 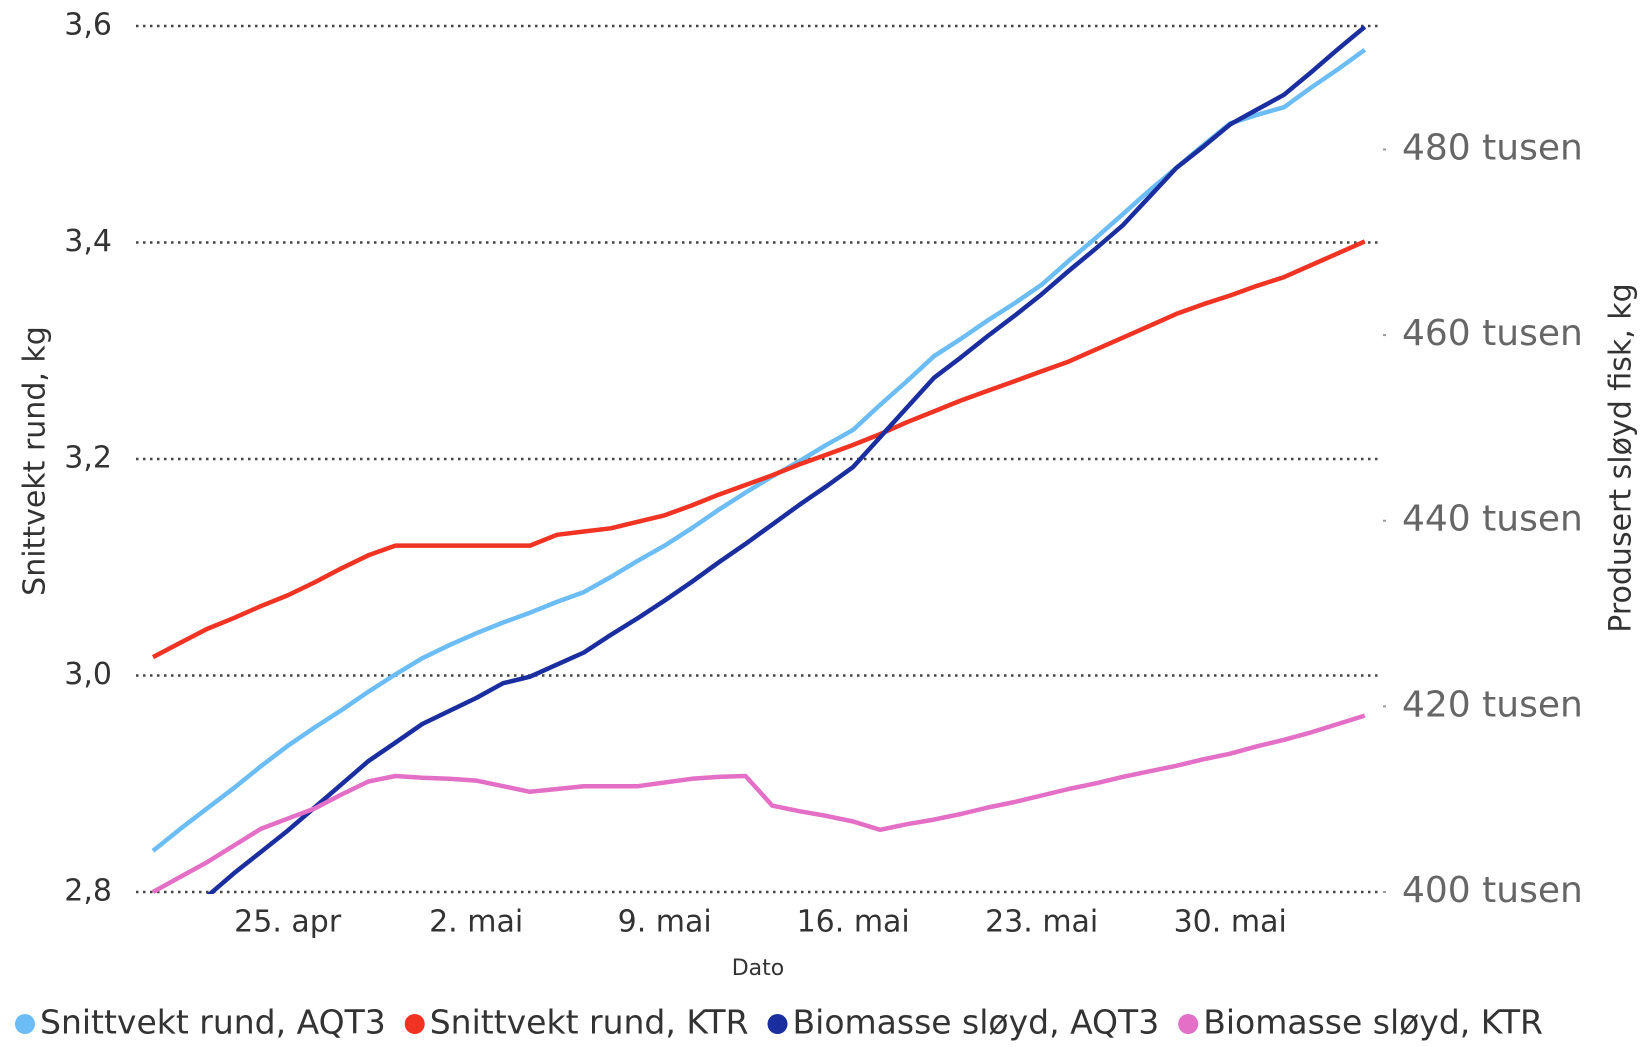 What do you see at coordinates (1621, 457) in the screenshot?
I see `y2-axis-title: Produsert sløyd fisk, kg` at bounding box center [1621, 457].